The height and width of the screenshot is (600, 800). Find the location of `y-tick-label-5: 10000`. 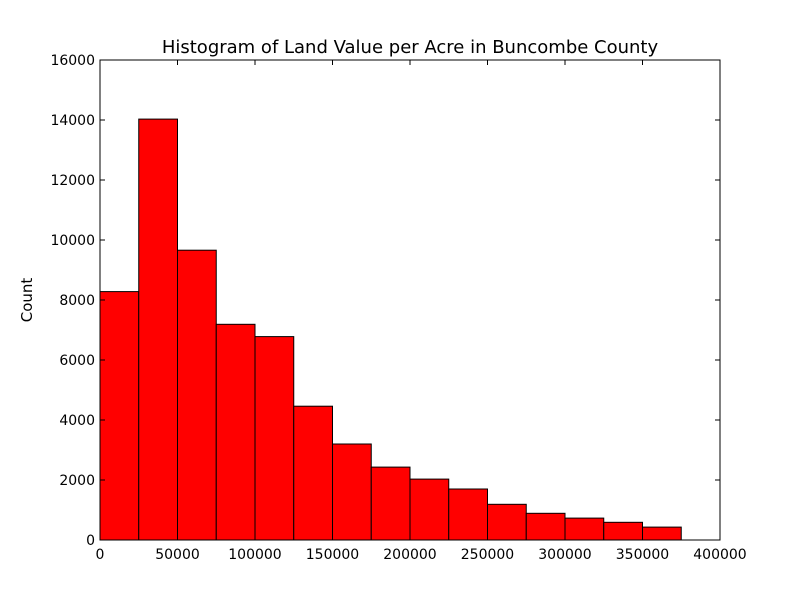

y-tick-label-5: 10000 is located at coordinates (72, 241).